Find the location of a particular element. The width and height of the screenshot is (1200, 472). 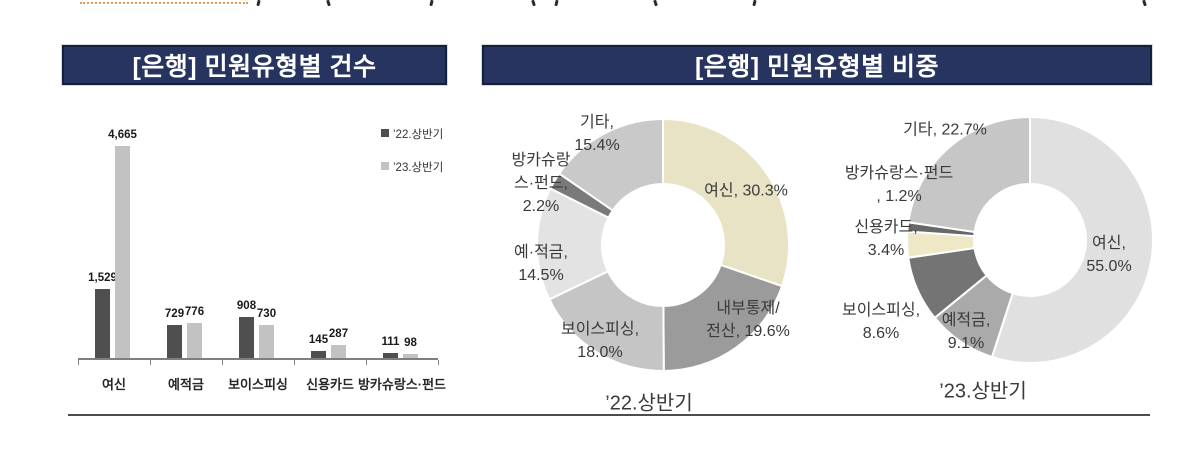

right-panel-title-bar: [은행] 민원유형별 비중 is located at coordinates (817, 65).